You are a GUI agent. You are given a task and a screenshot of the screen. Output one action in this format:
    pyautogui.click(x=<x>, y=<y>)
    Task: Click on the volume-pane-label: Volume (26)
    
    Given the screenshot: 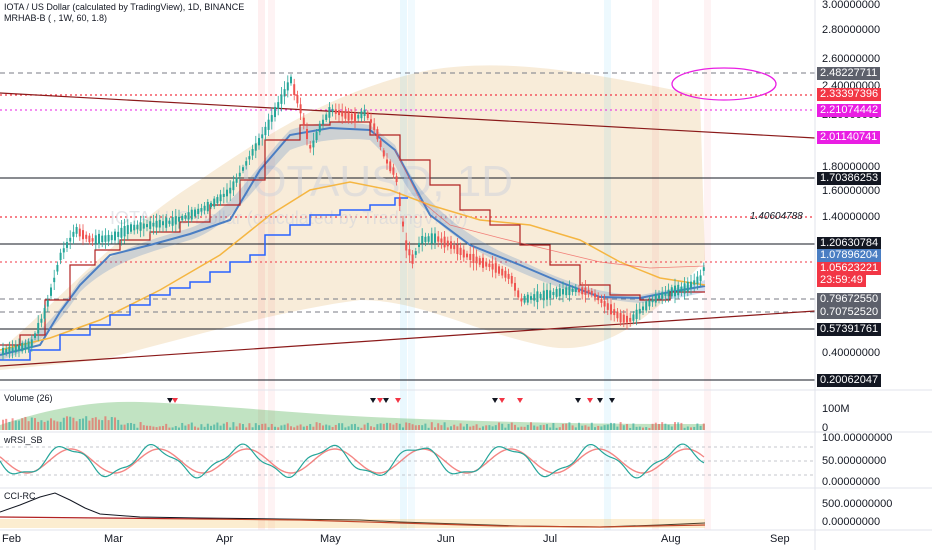 What is the action you would take?
    pyautogui.click(x=28, y=398)
    